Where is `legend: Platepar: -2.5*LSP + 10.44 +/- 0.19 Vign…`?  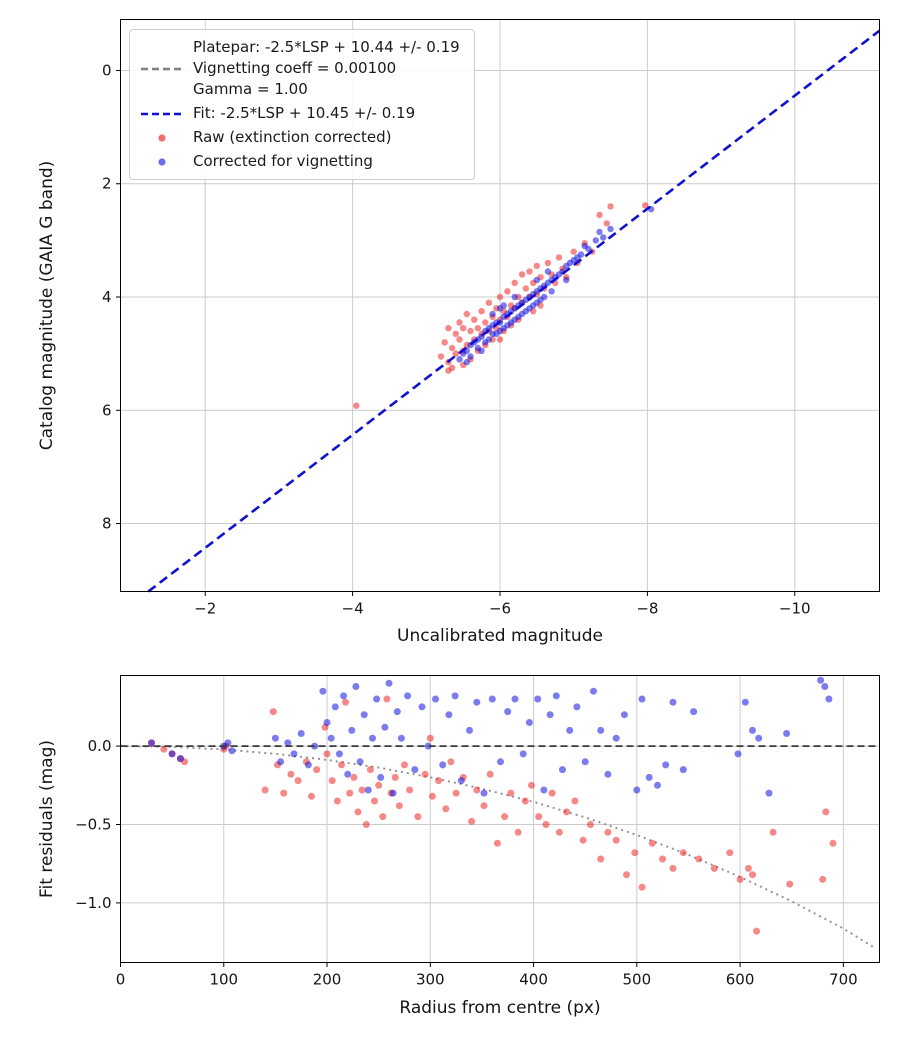
legend: Platepar: -2.5*LSP + 10.44 +/- 0.19 Vign… is located at coordinates (302, 104).